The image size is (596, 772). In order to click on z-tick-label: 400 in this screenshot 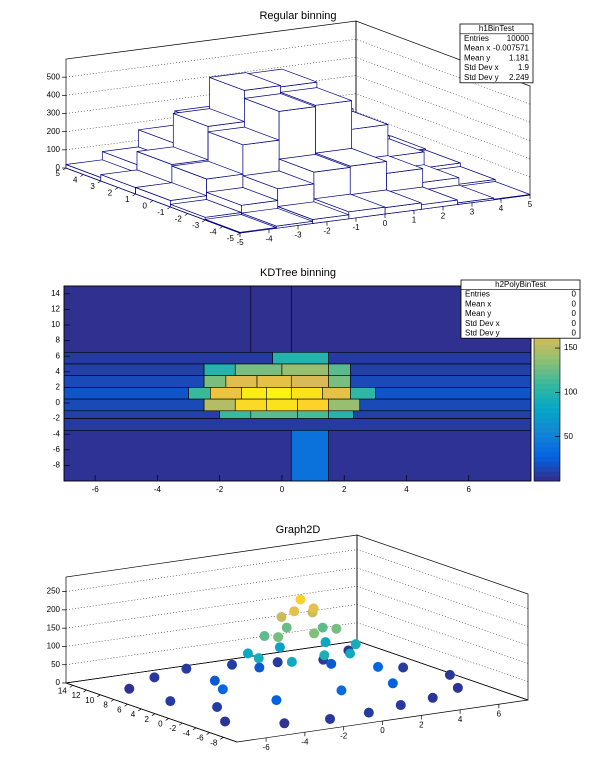, I will do `click(54, 94)`.